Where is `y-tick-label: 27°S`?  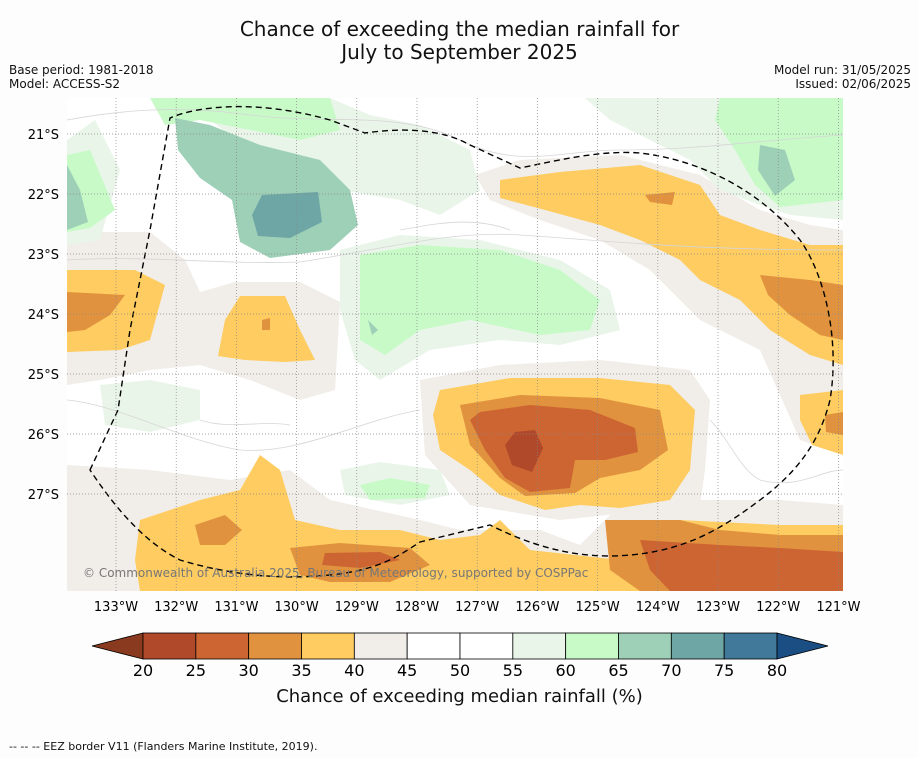 y-tick-label: 27°S is located at coordinates (43, 495).